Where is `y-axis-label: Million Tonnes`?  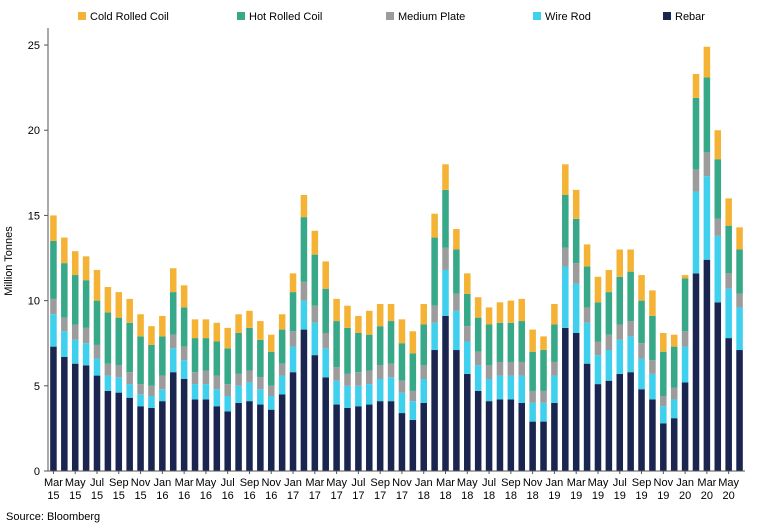
y-axis-label: Million Tonnes is located at coordinates (9, 261).